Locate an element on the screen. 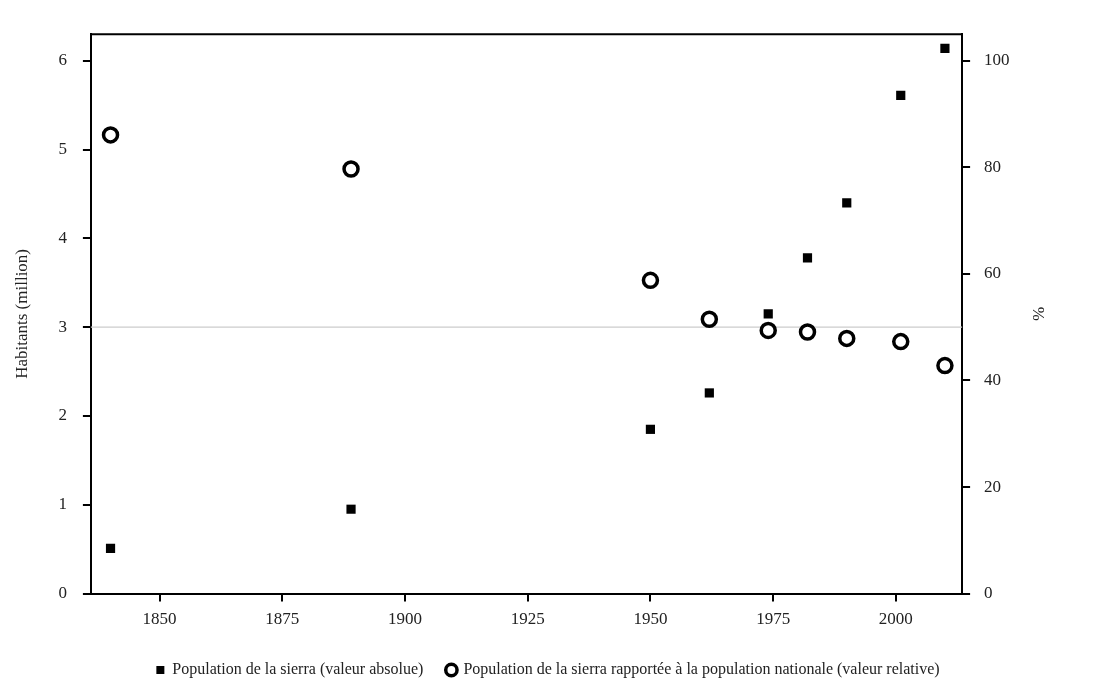  y-tick-label: 1 is located at coordinates (62, 504).